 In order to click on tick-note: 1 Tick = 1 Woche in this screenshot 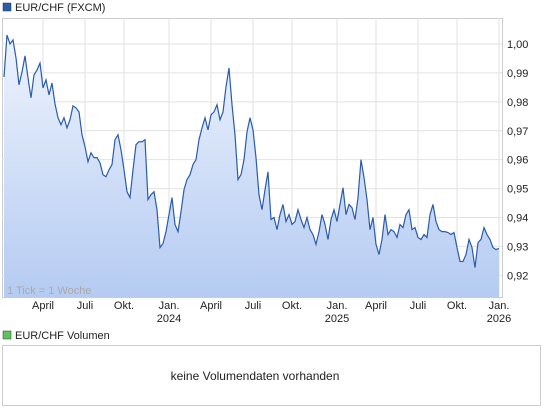, I will do `click(49, 291)`.